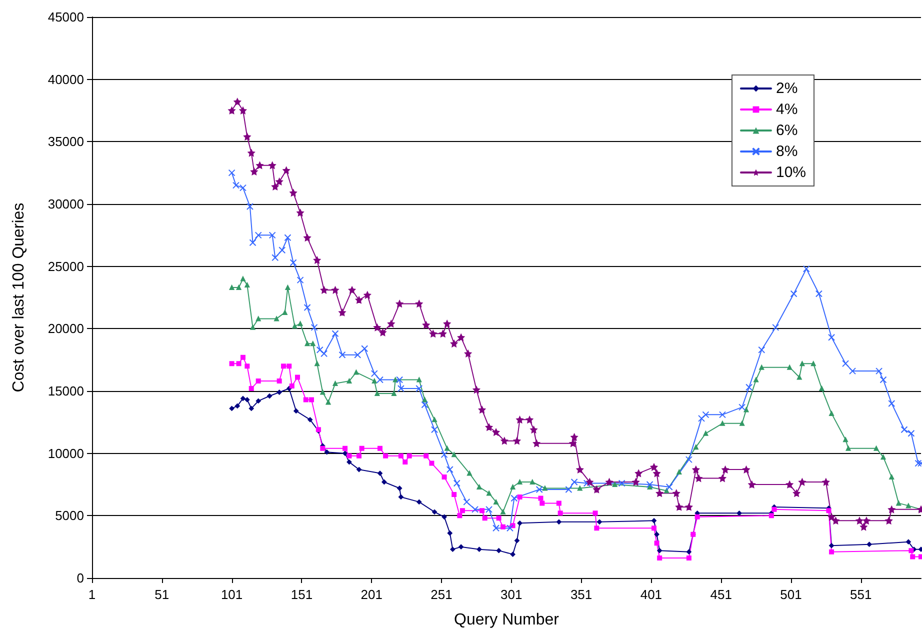 The image size is (922, 638). I want to click on x-tick-label: 351, so click(581, 594).